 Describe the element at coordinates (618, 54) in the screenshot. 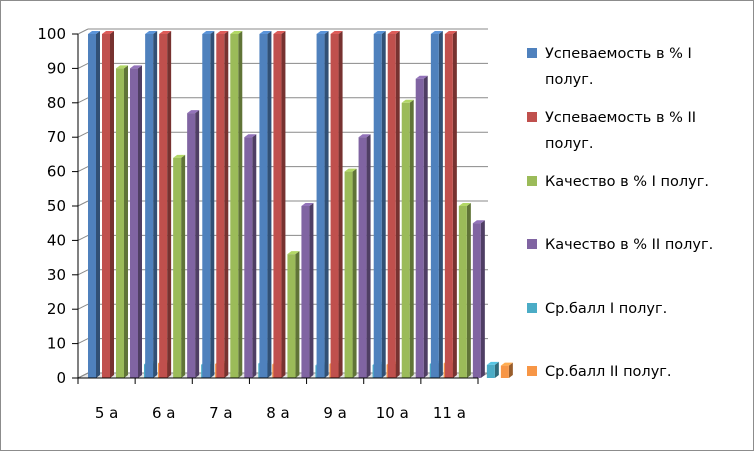

I see `legend-label: Успеваемость в % I` at that location.